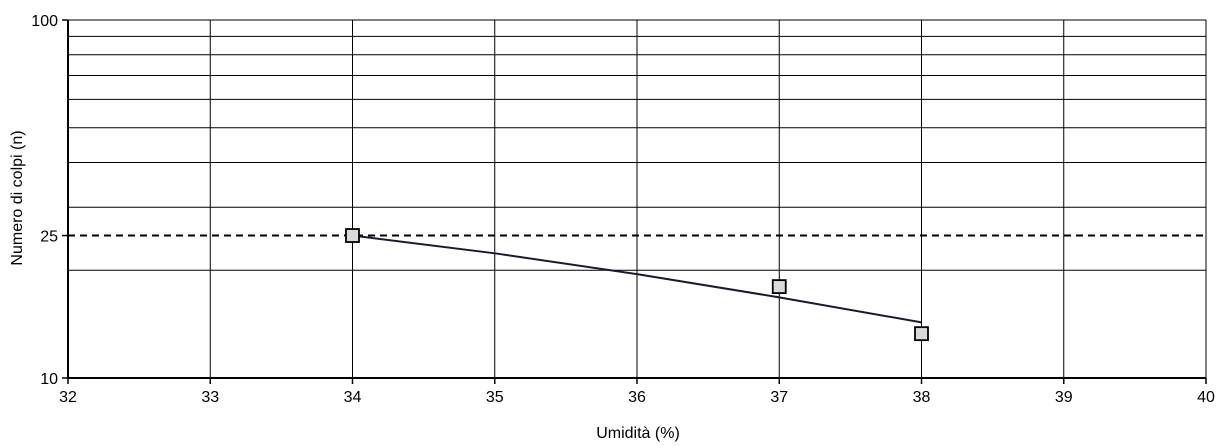 The width and height of the screenshot is (1220, 446). What do you see at coordinates (68, 397) in the screenshot?
I see `x-tick-label: 32` at bounding box center [68, 397].